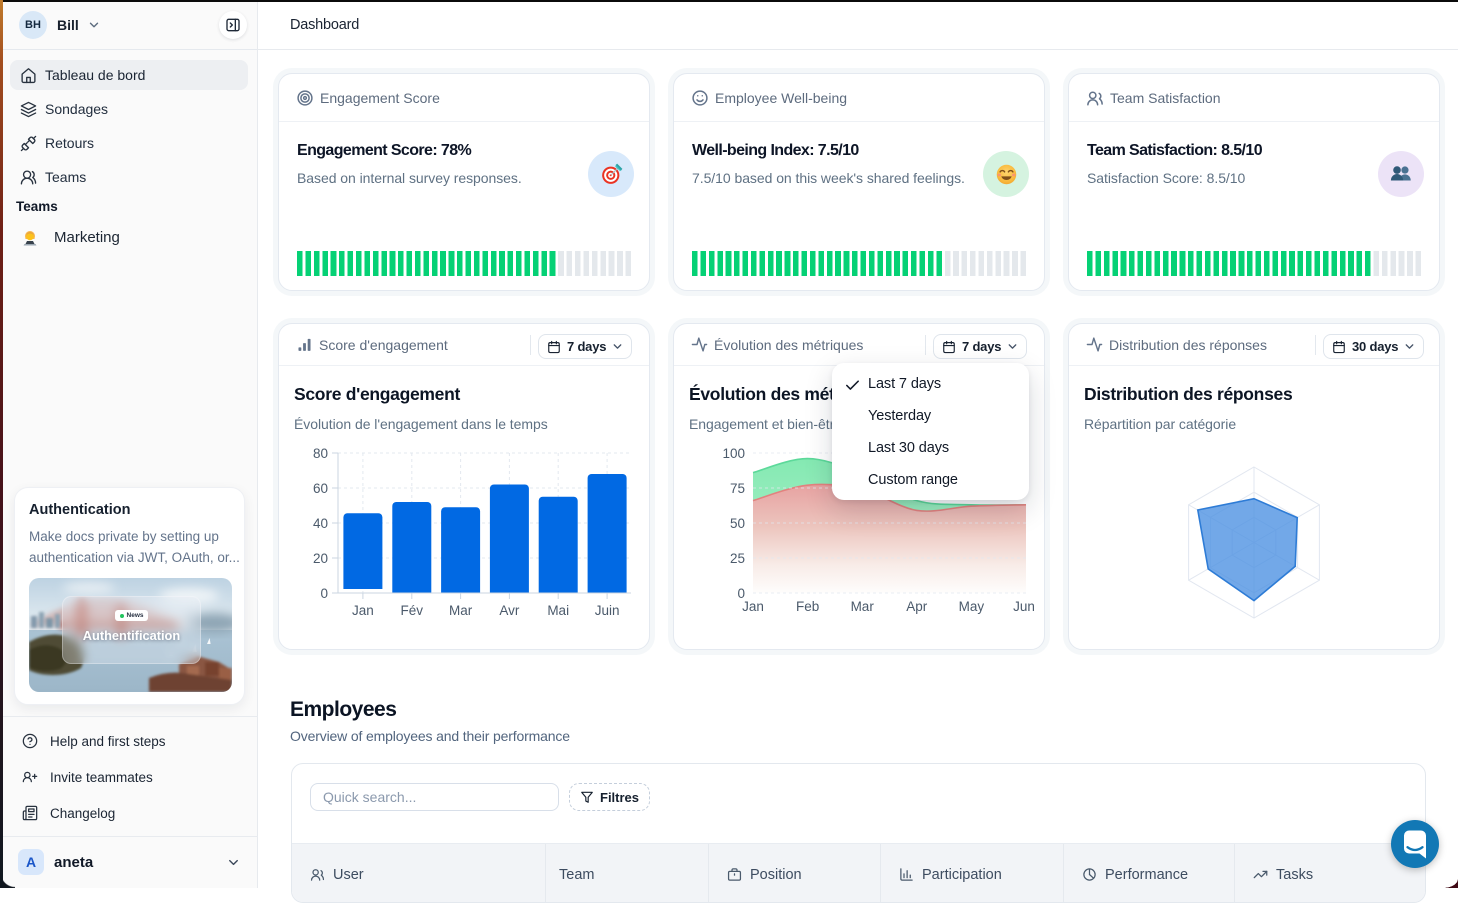 This screenshot has width=1458, height=903. What do you see at coordinates (320, 453) in the screenshot?
I see `svg-text: 80` at bounding box center [320, 453].